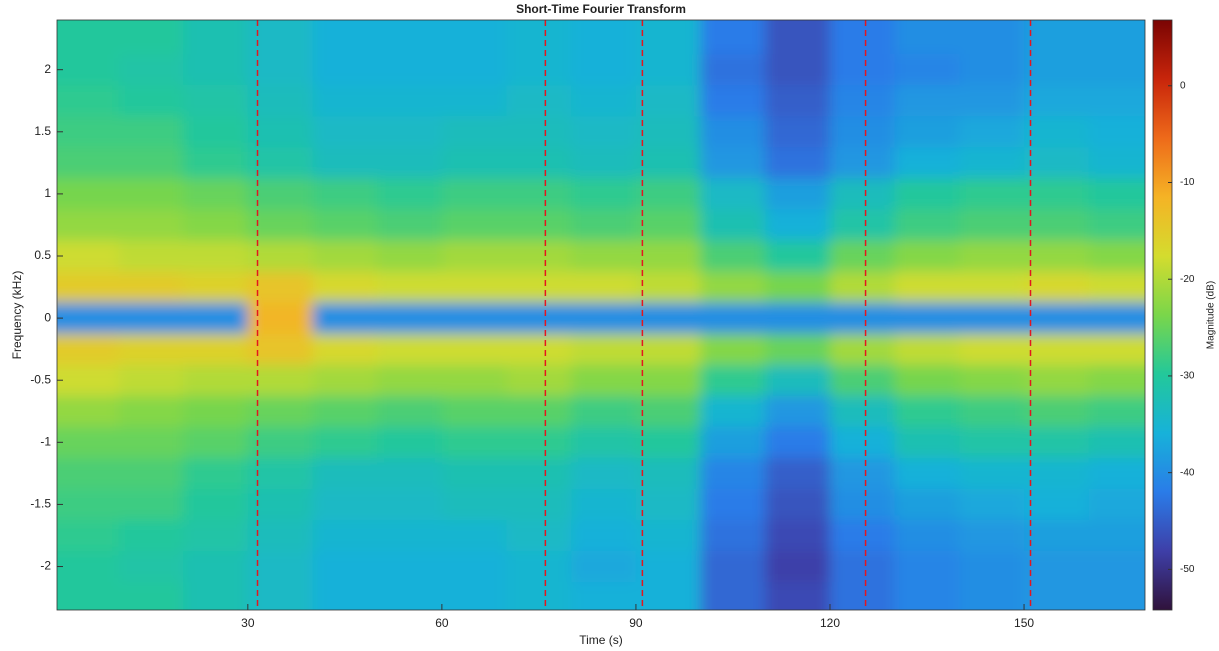 The image size is (1219, 651). I want to click on colorbar-tick-label: -40, so click(1187, 472).